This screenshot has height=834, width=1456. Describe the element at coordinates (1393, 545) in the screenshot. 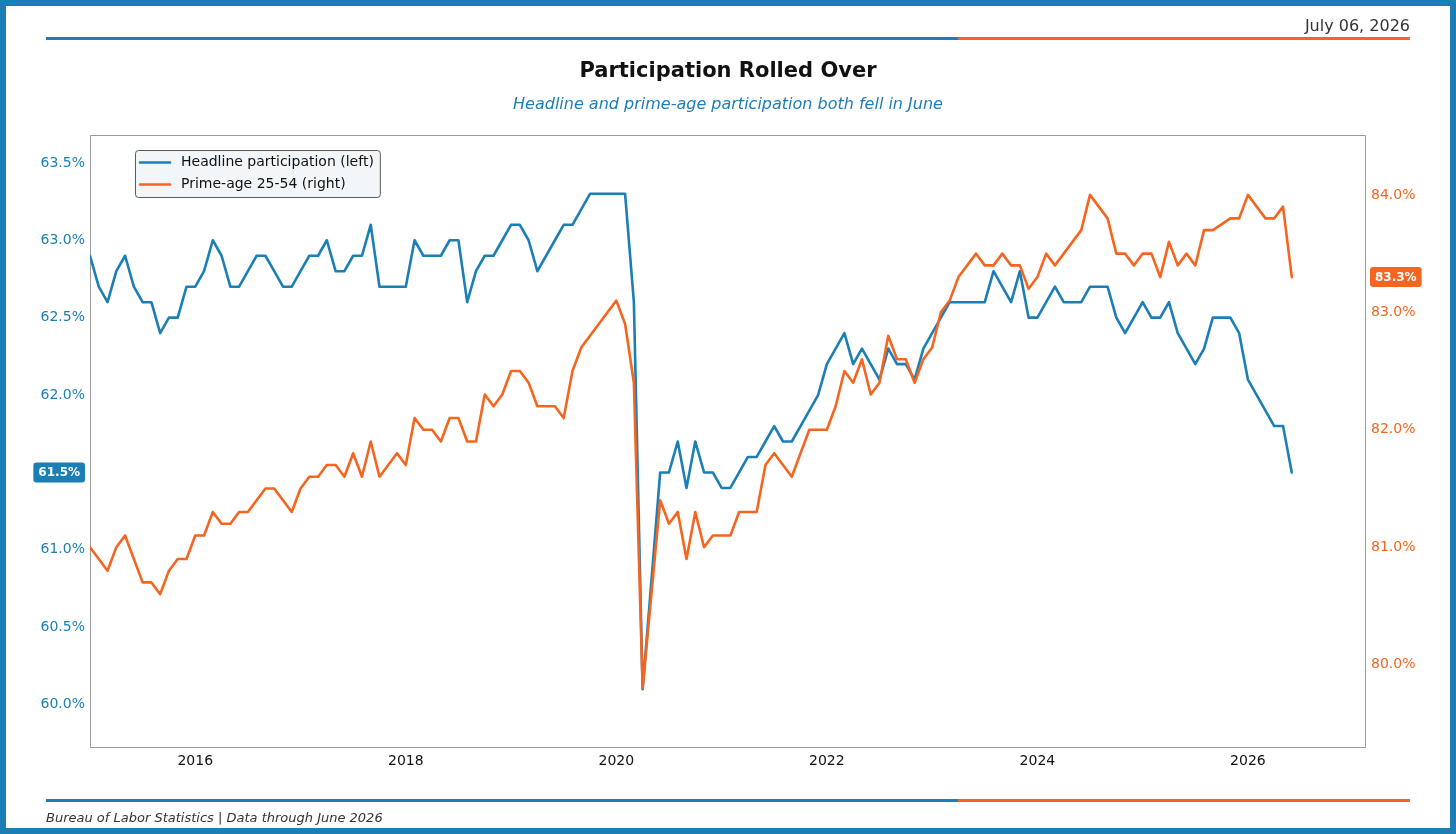

I see `y2-tick-label: 81.0%` at that location.